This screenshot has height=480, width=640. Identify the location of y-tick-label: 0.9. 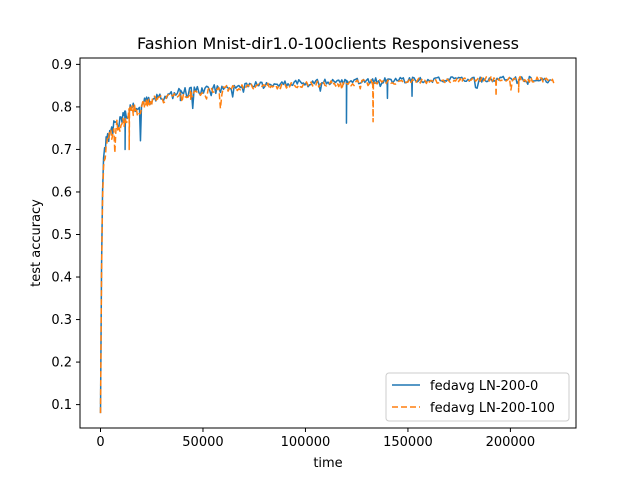
(61, 65).